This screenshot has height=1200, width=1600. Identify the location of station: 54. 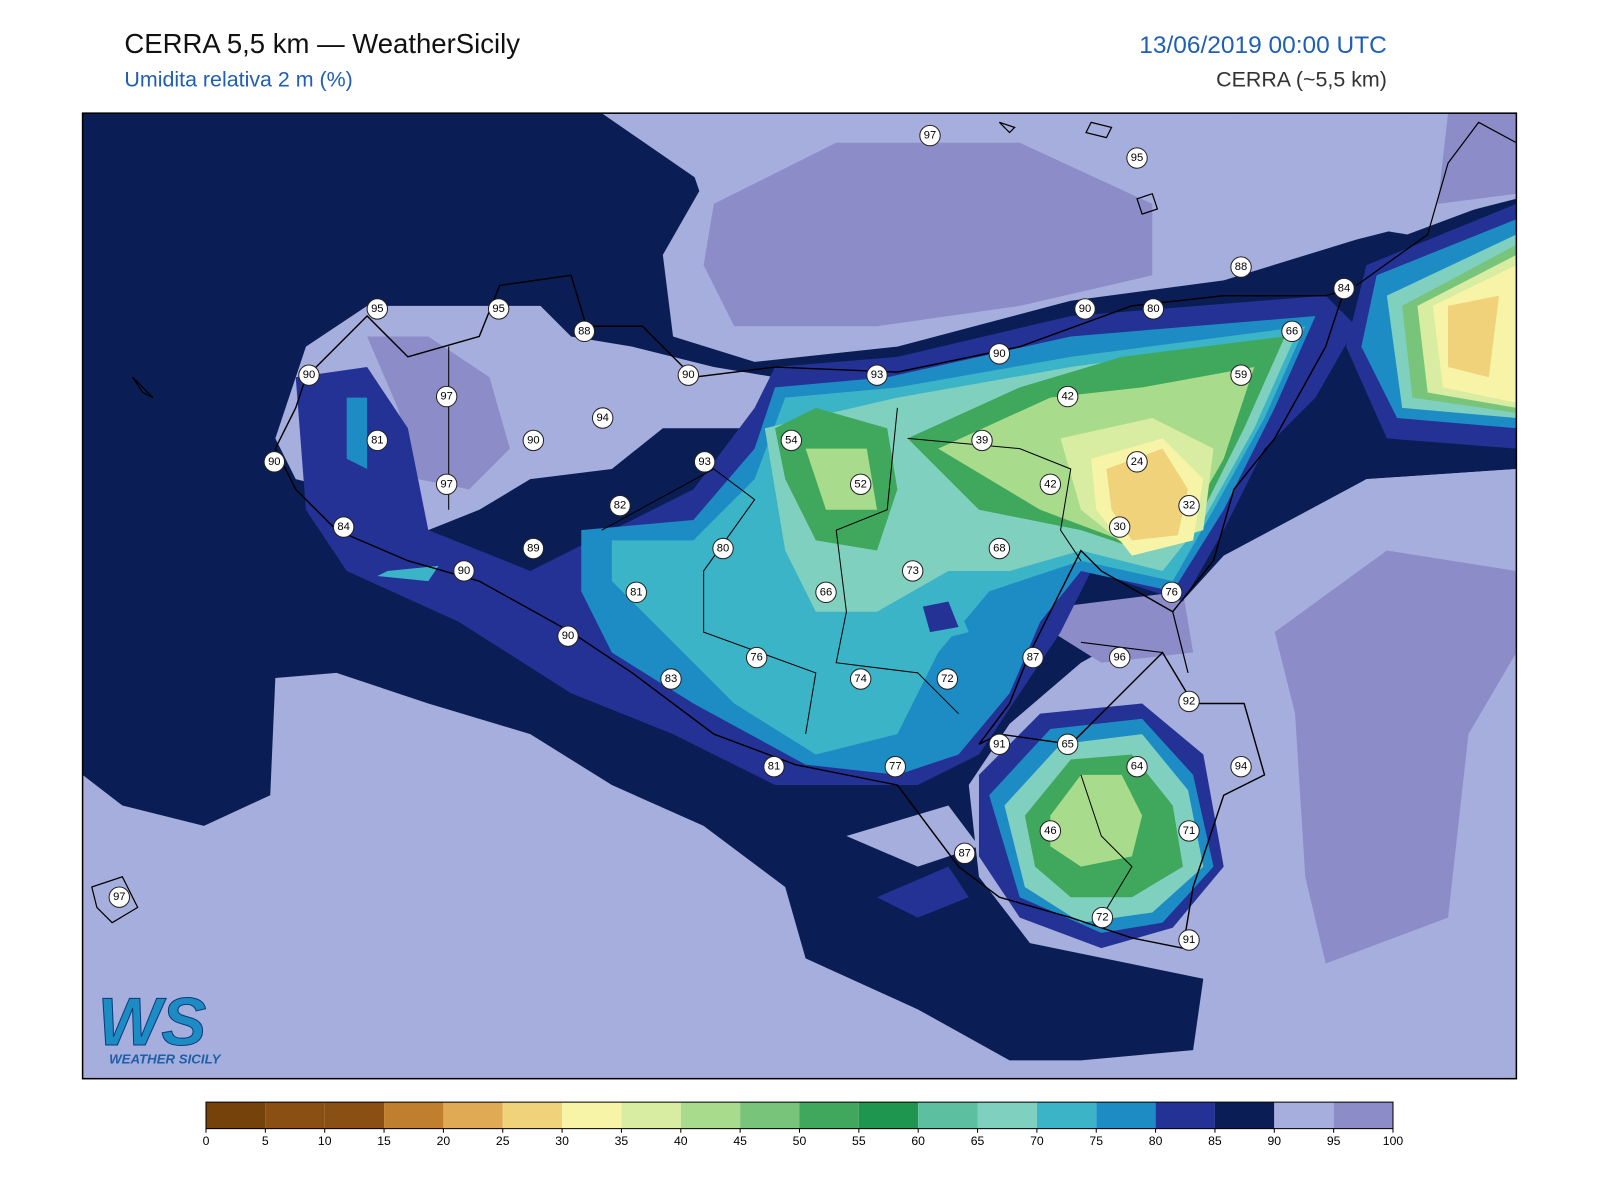
(791, 440).